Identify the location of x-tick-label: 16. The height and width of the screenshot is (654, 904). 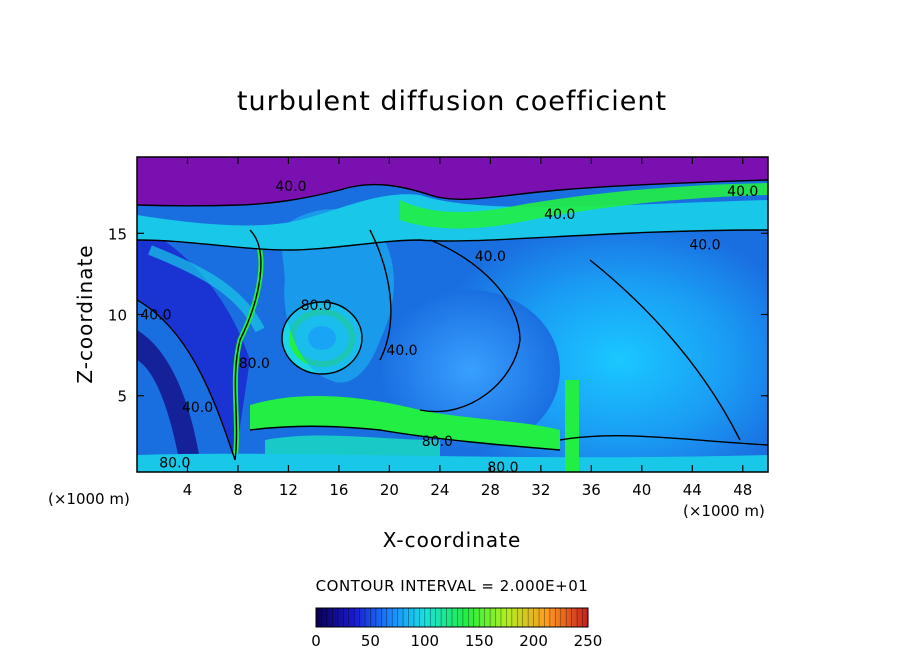
(338, 490).